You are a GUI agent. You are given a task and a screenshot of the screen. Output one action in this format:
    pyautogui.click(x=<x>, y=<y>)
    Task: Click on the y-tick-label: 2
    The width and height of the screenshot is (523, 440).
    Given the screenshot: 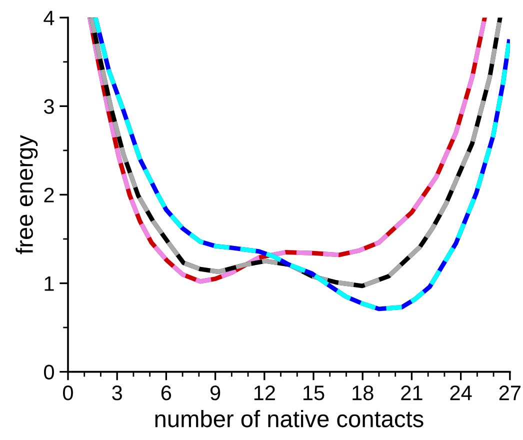 What is the action you would take?
    pyautogui.click(x=49, y=195)
    